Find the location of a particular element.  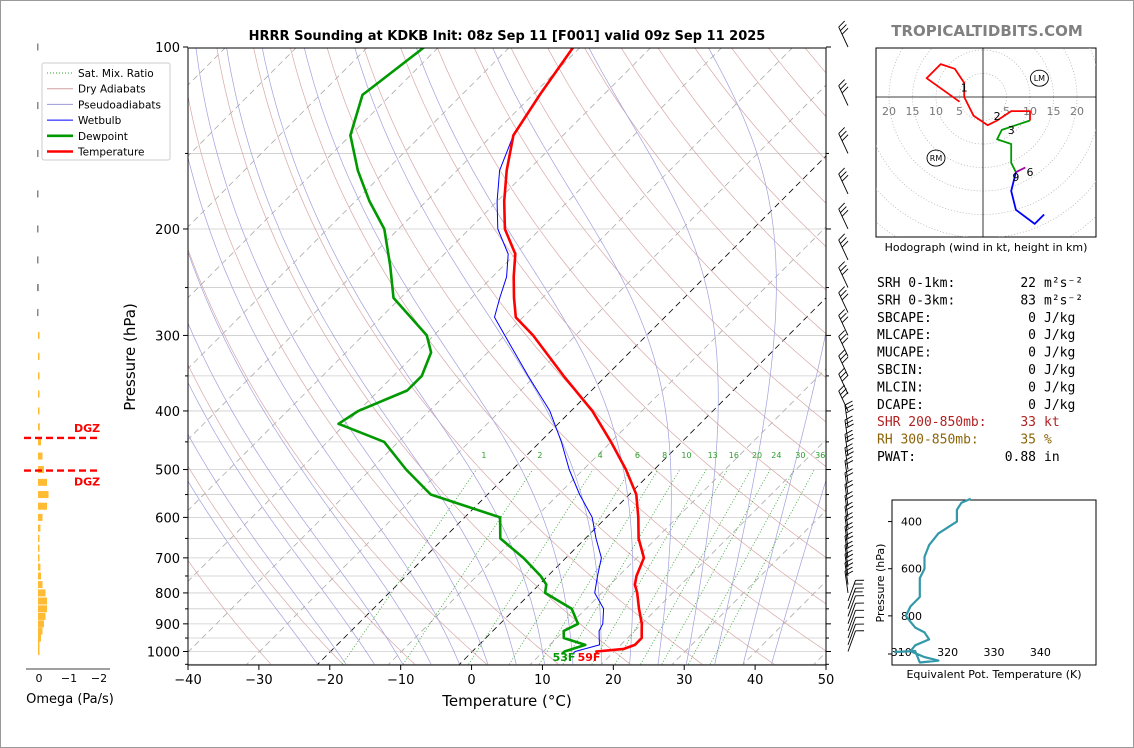

param-label: SBCAPE: is located at coordinates (904, 318).